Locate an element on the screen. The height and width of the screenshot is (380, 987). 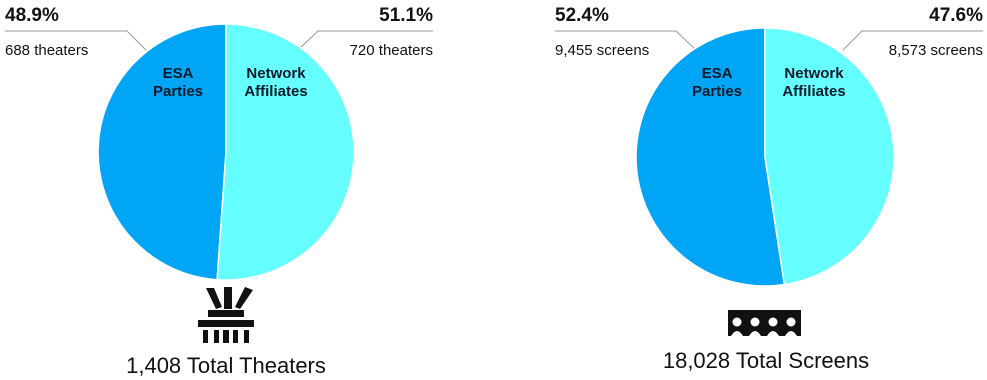
total-screens-label: 18,028 Total Screens is located at coordinates (766, 360).